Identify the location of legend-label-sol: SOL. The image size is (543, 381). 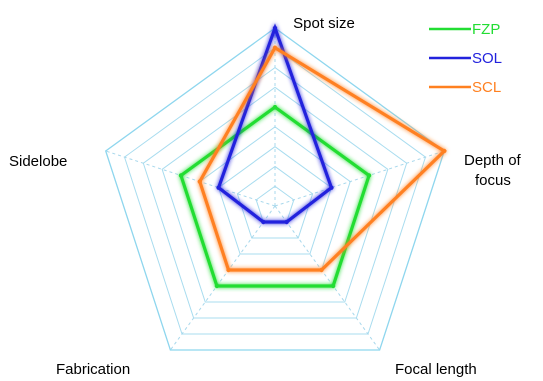
(487, 58).